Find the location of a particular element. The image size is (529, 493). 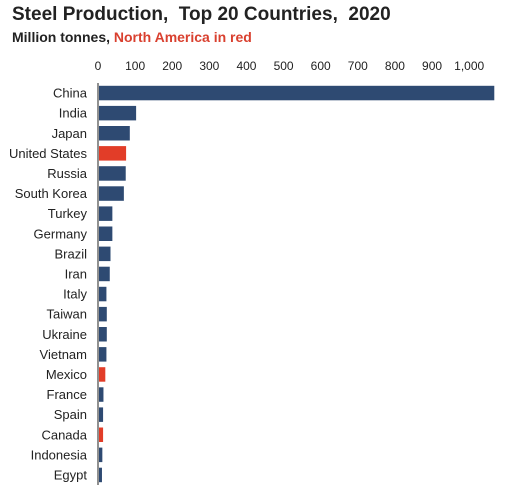

y-tick-label: Taiwan is located at coordinates (67, 314).